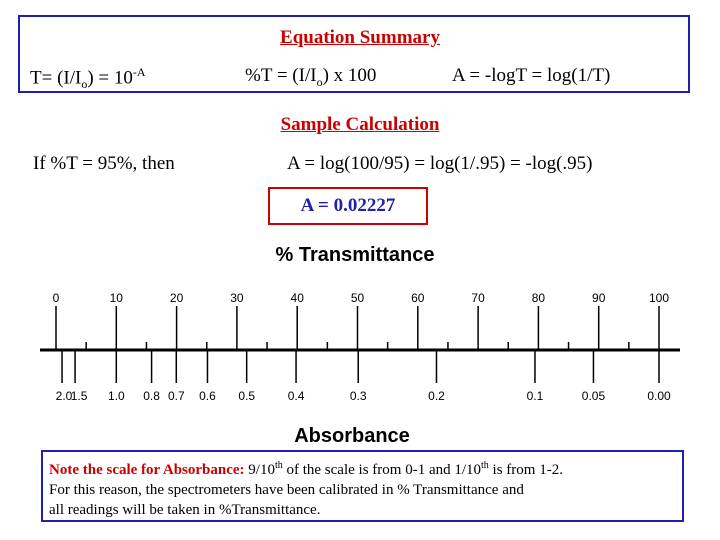 The width and height of the screenshot is (720, 540). I want to click on absorbance-tick-label: 0.3, so click(358, 396).